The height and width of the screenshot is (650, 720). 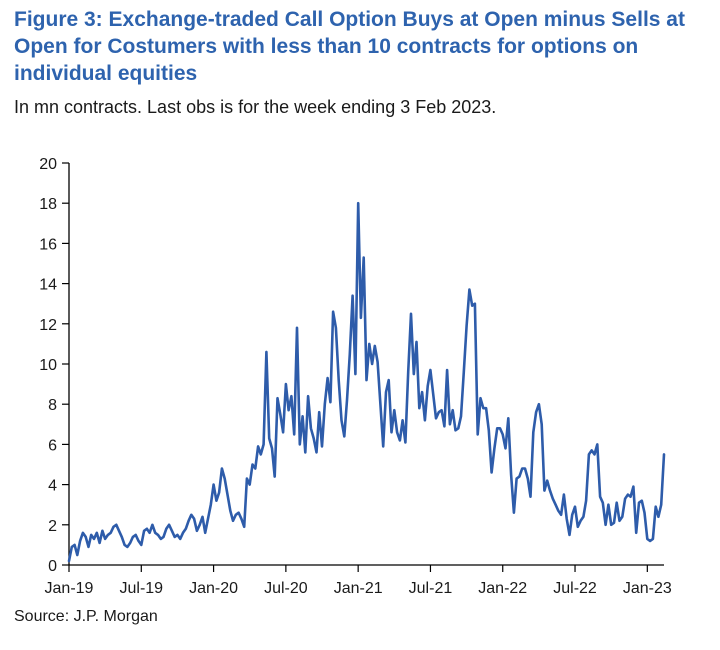 What do you see at coordinates (52, 445) in the screenshot?
I see `y-tick-label: 6` at bounding box center [52, 445].